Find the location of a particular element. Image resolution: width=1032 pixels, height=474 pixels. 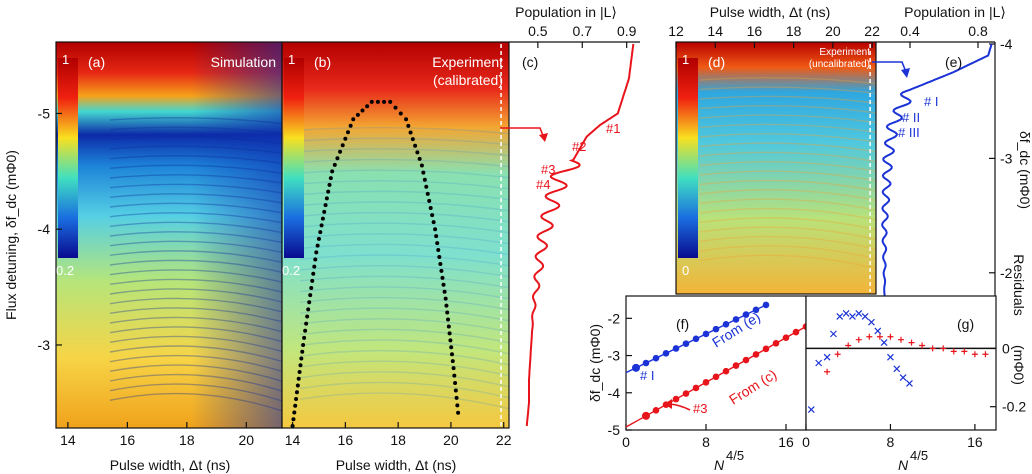

panel-f-y-tick-label: -5 is located at coordinates (614, 430).